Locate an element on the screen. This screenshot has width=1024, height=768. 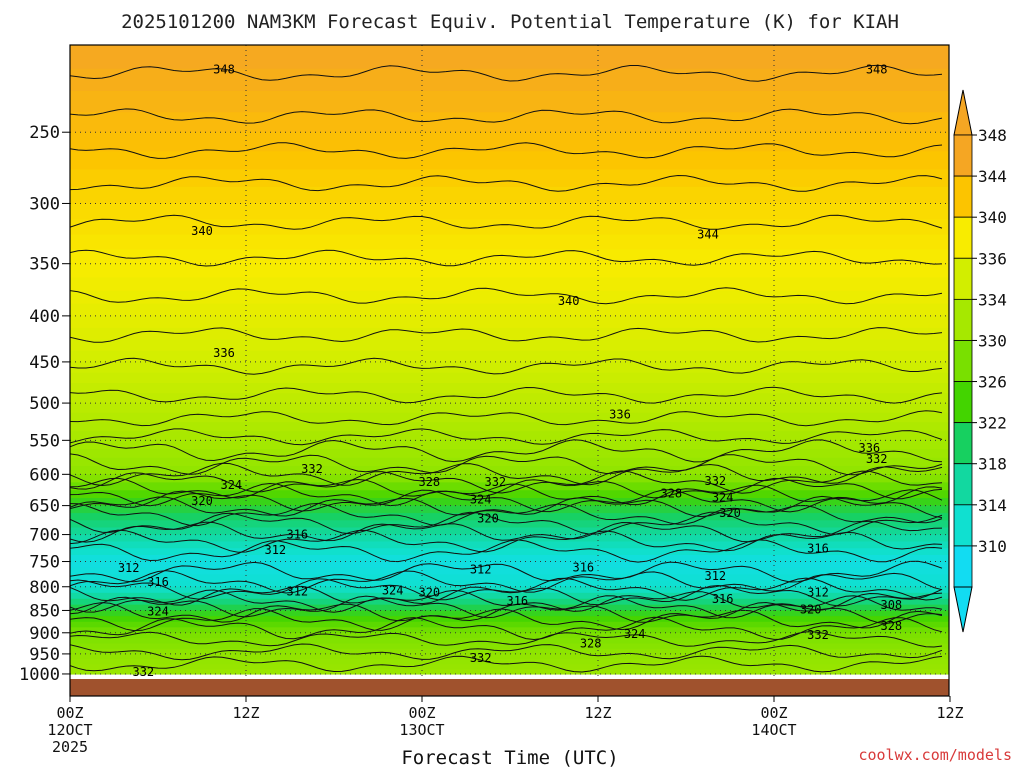
x-tick-label: 12Z is located at coordinates (949, 713).